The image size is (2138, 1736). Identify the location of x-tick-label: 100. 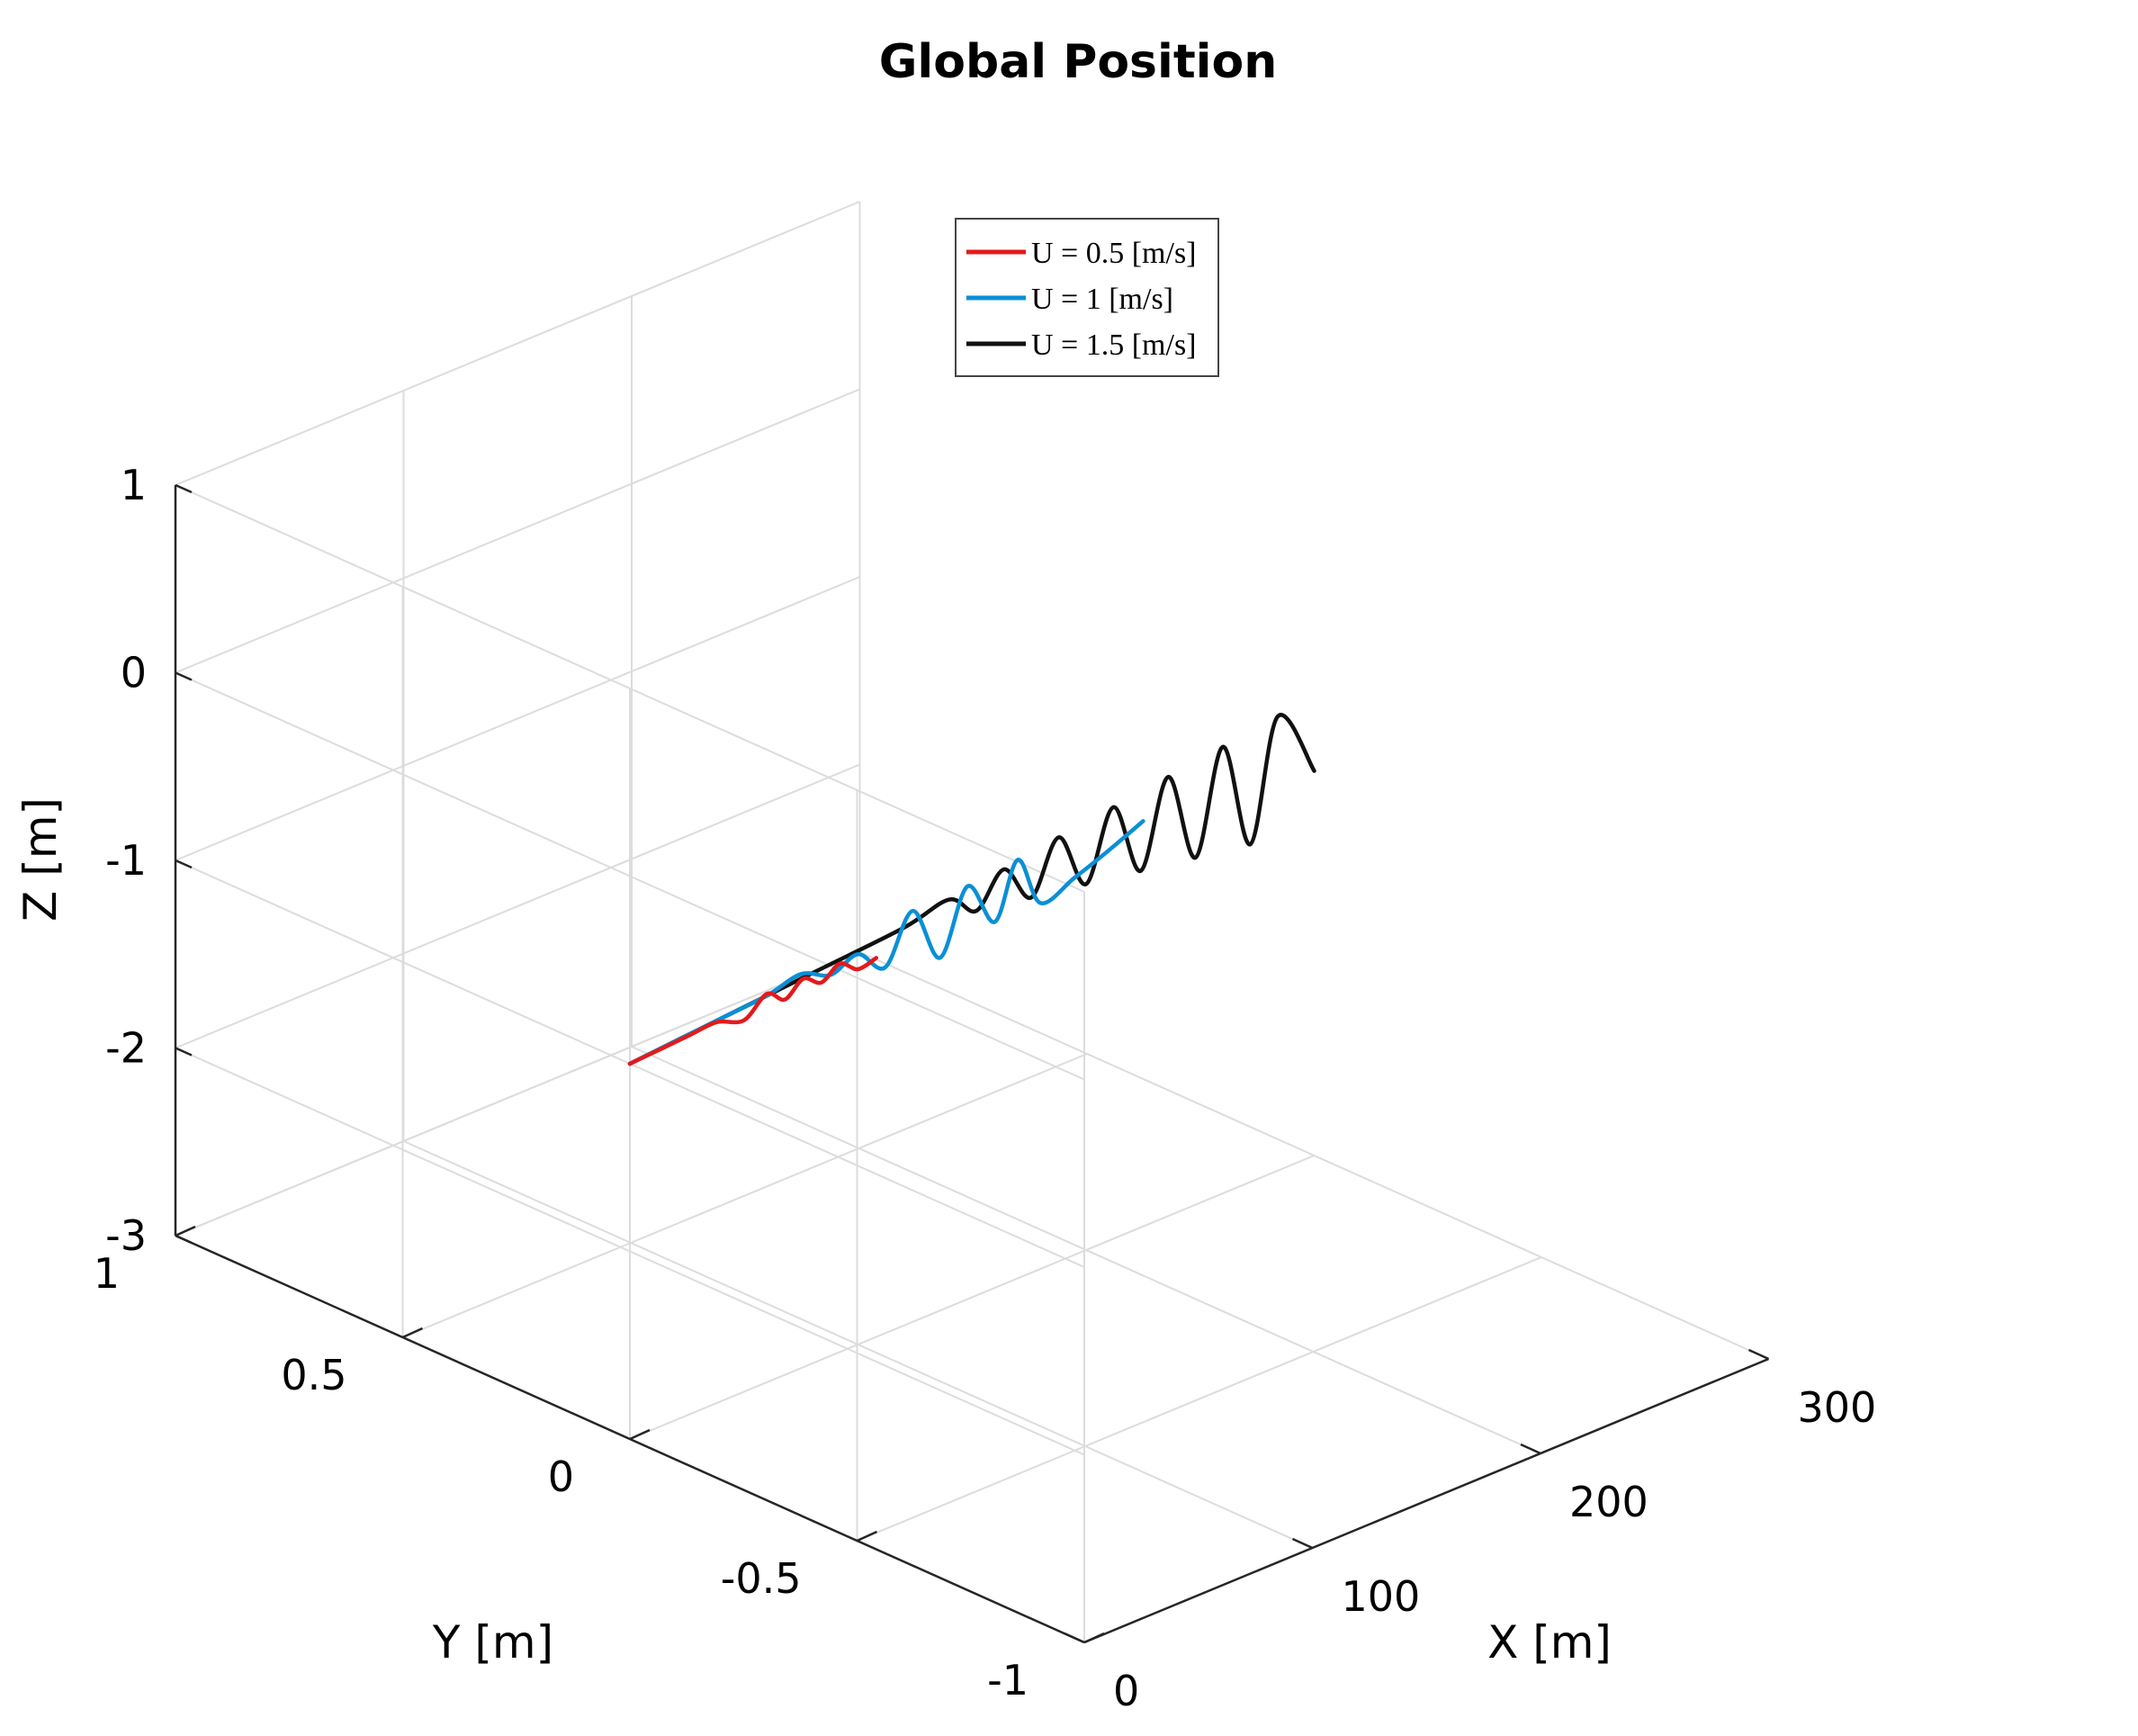
(1381, 1596).